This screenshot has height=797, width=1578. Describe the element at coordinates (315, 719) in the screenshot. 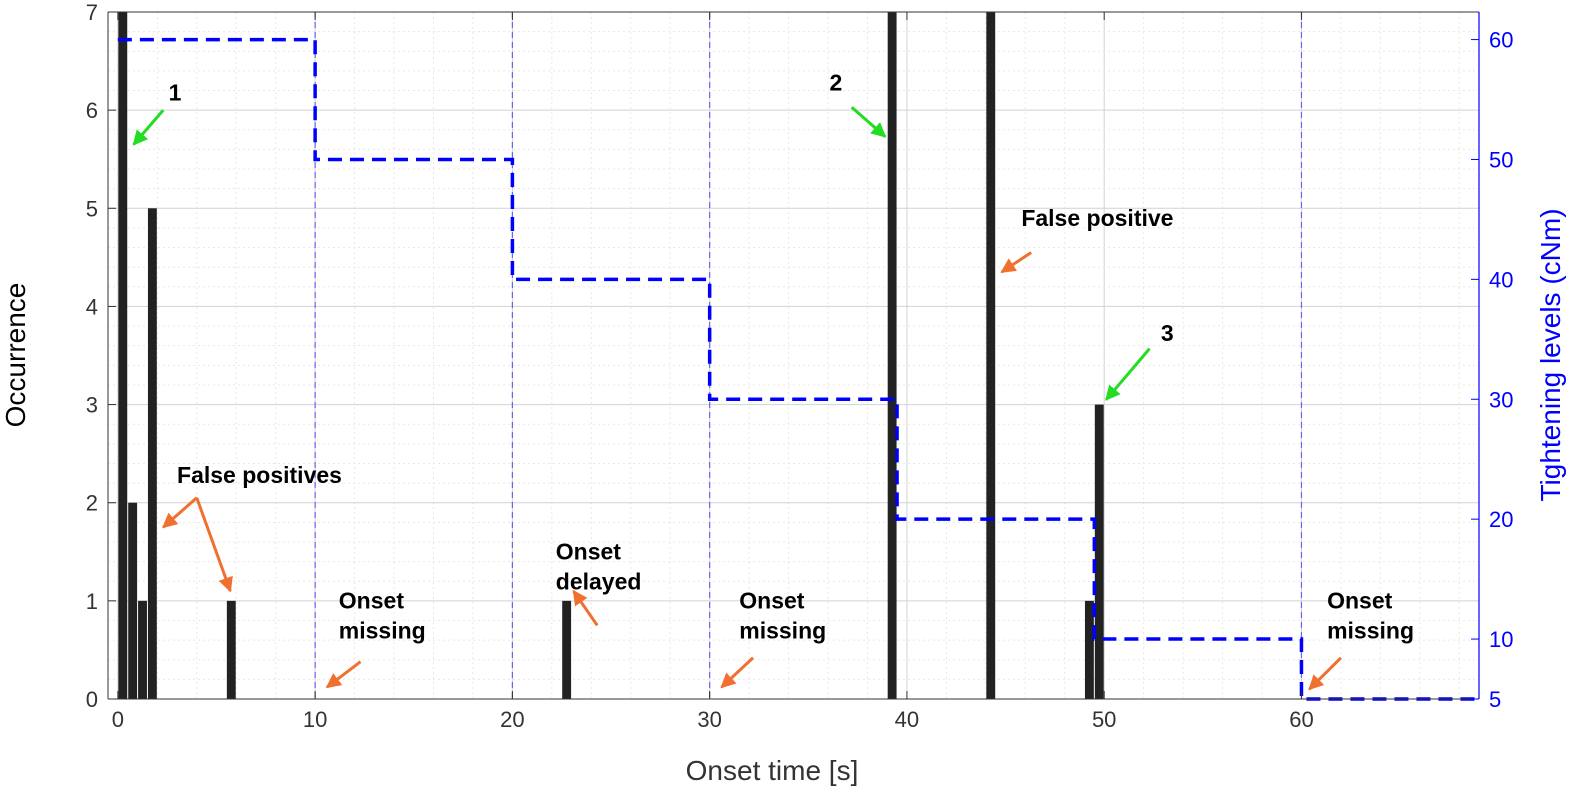

I see `x-tick-label: 10` at that location.